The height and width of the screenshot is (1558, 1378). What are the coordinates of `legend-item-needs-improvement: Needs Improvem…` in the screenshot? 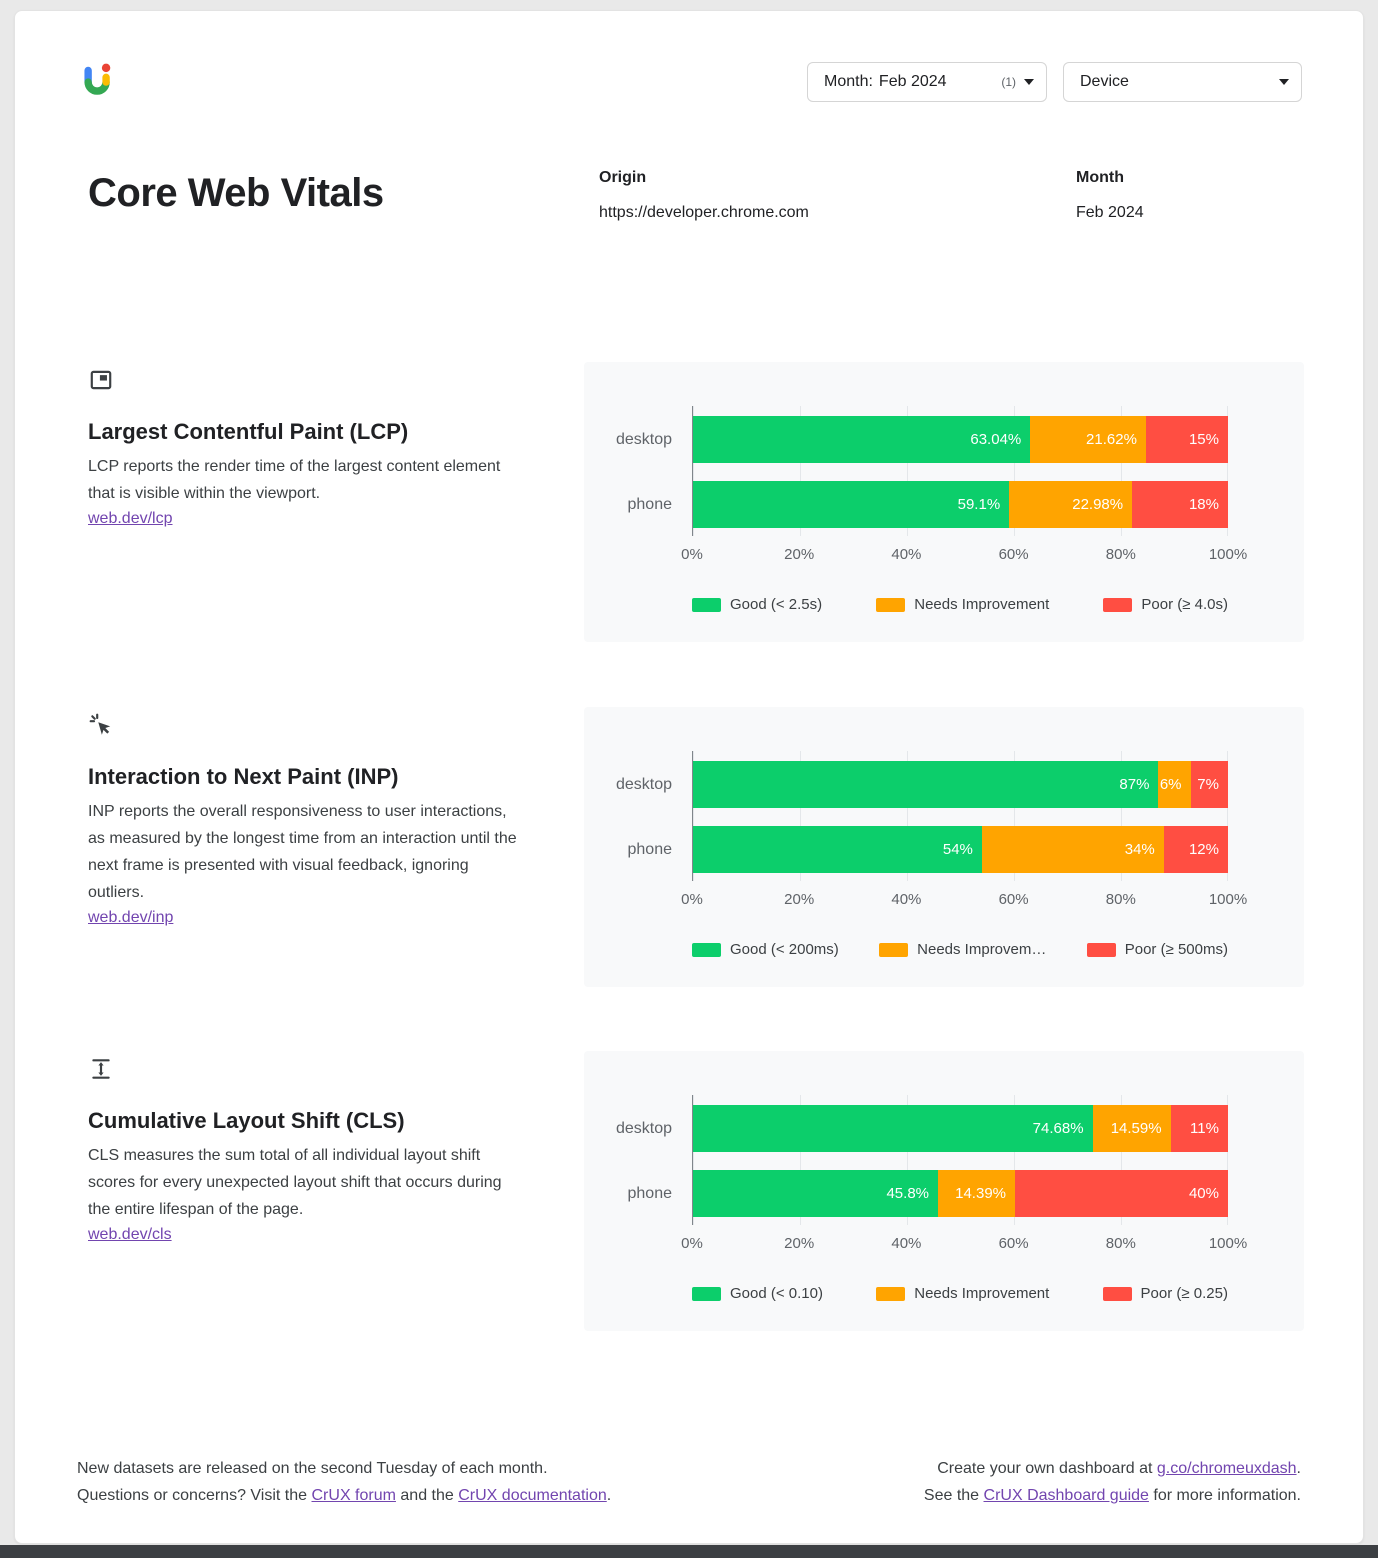 It's located at (962, 949).